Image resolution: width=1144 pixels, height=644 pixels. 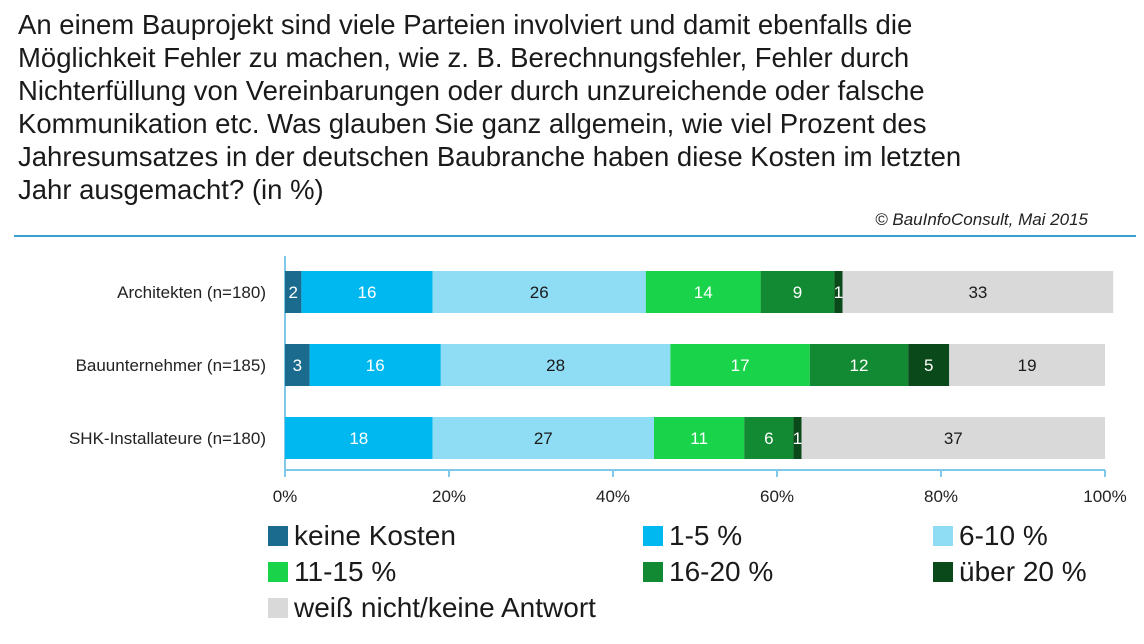 I want to click on data-label: 3, so click(x=297, y=365).